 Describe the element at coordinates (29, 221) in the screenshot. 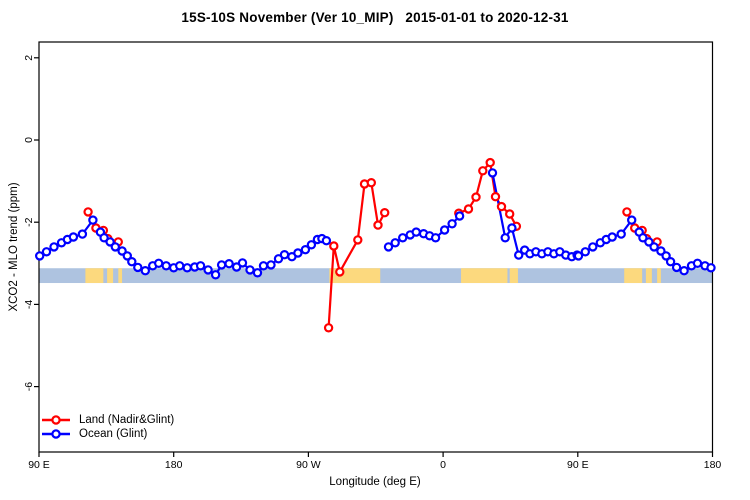

I see `y-tick-label: -2` at that location.